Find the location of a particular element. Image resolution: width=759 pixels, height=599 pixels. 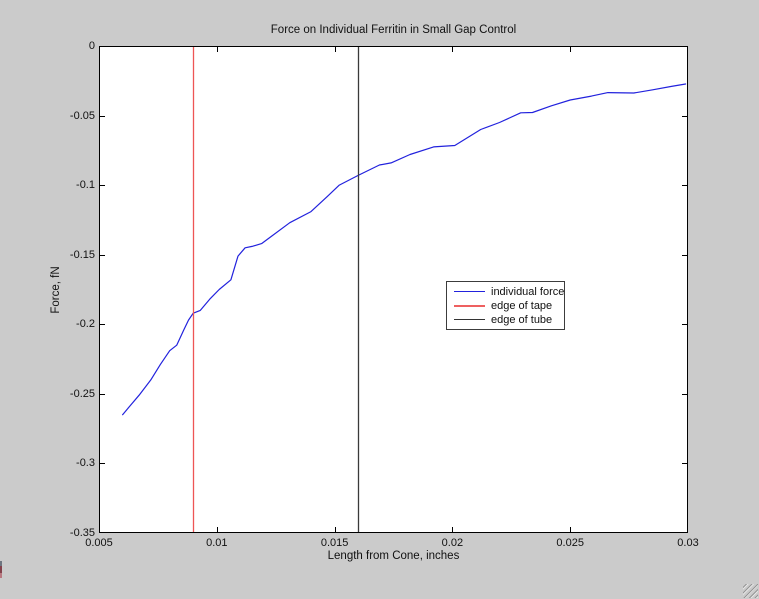

legend-label: individual force is located at coordinates (528, 291).